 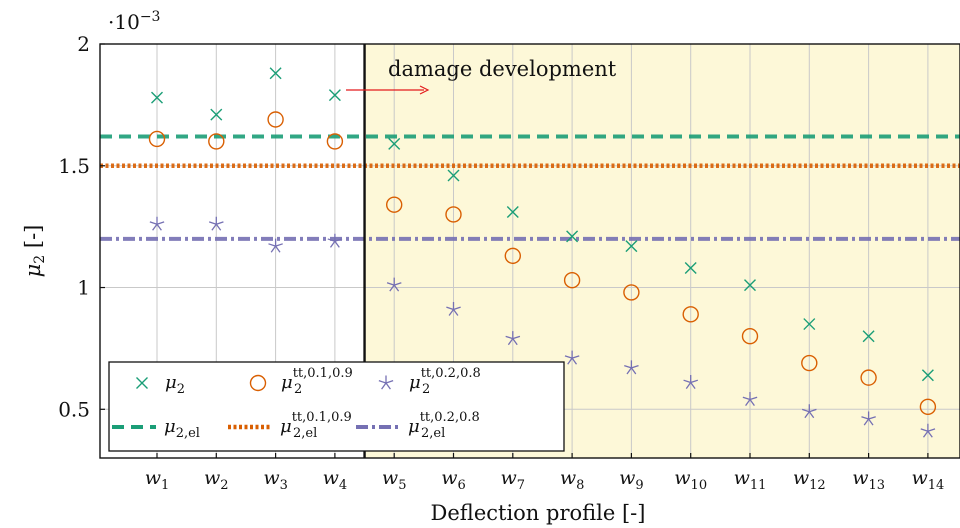 What do you see at coordinates (928, 430) in the screenshot?
I see `data-point-s3-w14` at bounding box center [928, 430].